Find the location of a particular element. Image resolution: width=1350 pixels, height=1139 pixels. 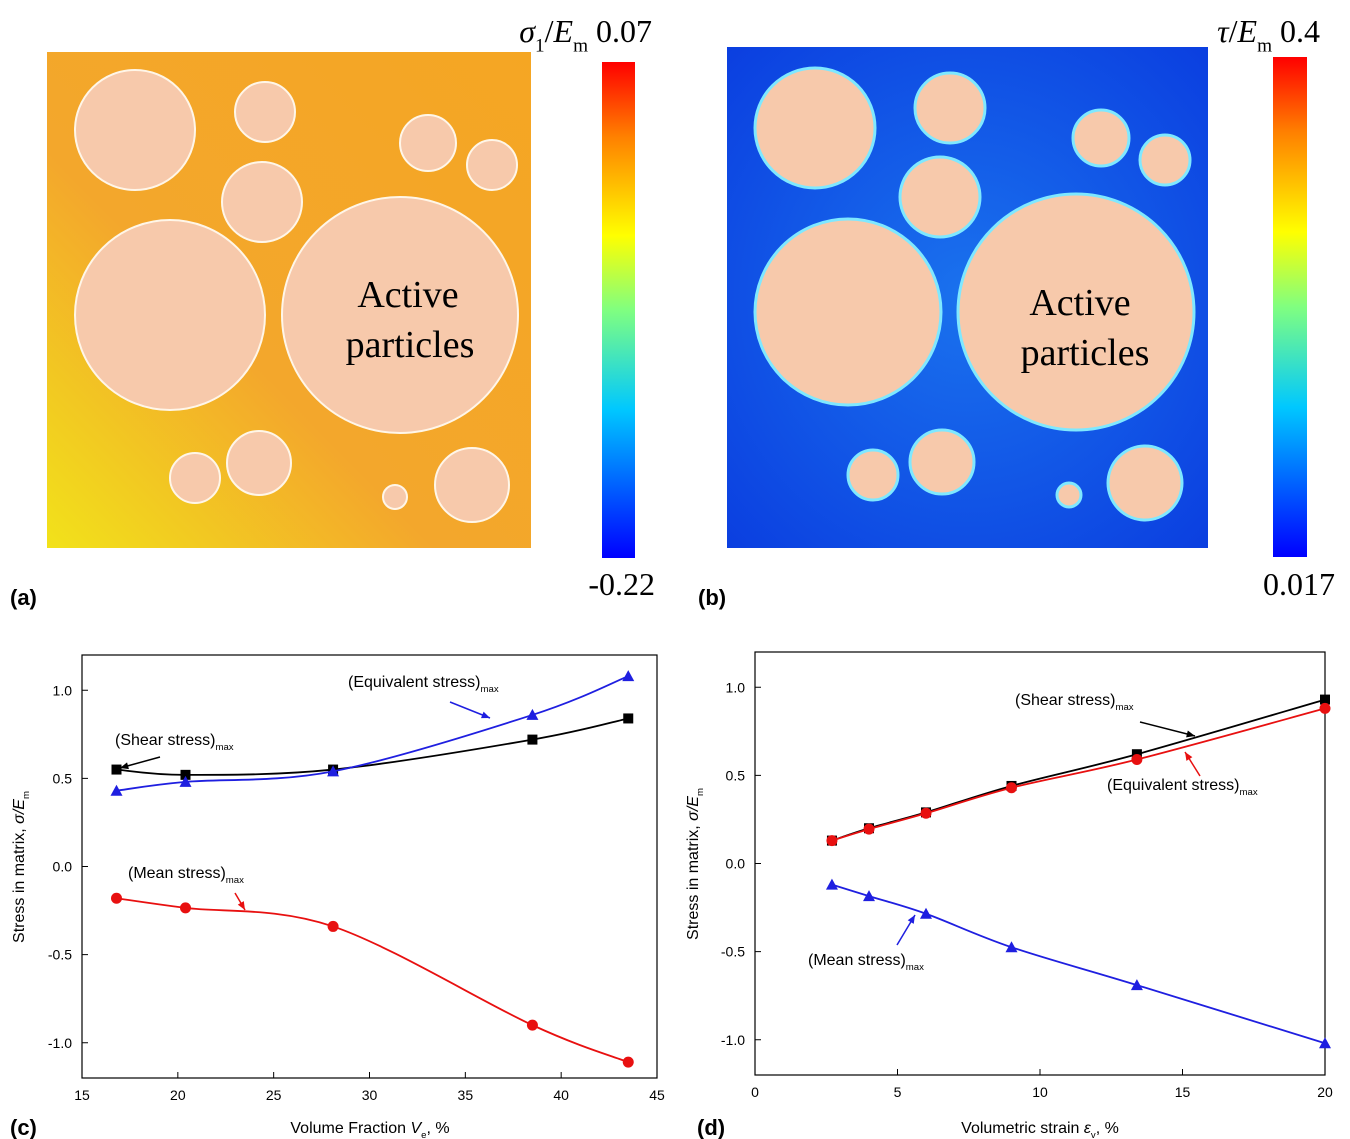

y-tick-label: 0.0 is located at coordinates (63, 867).